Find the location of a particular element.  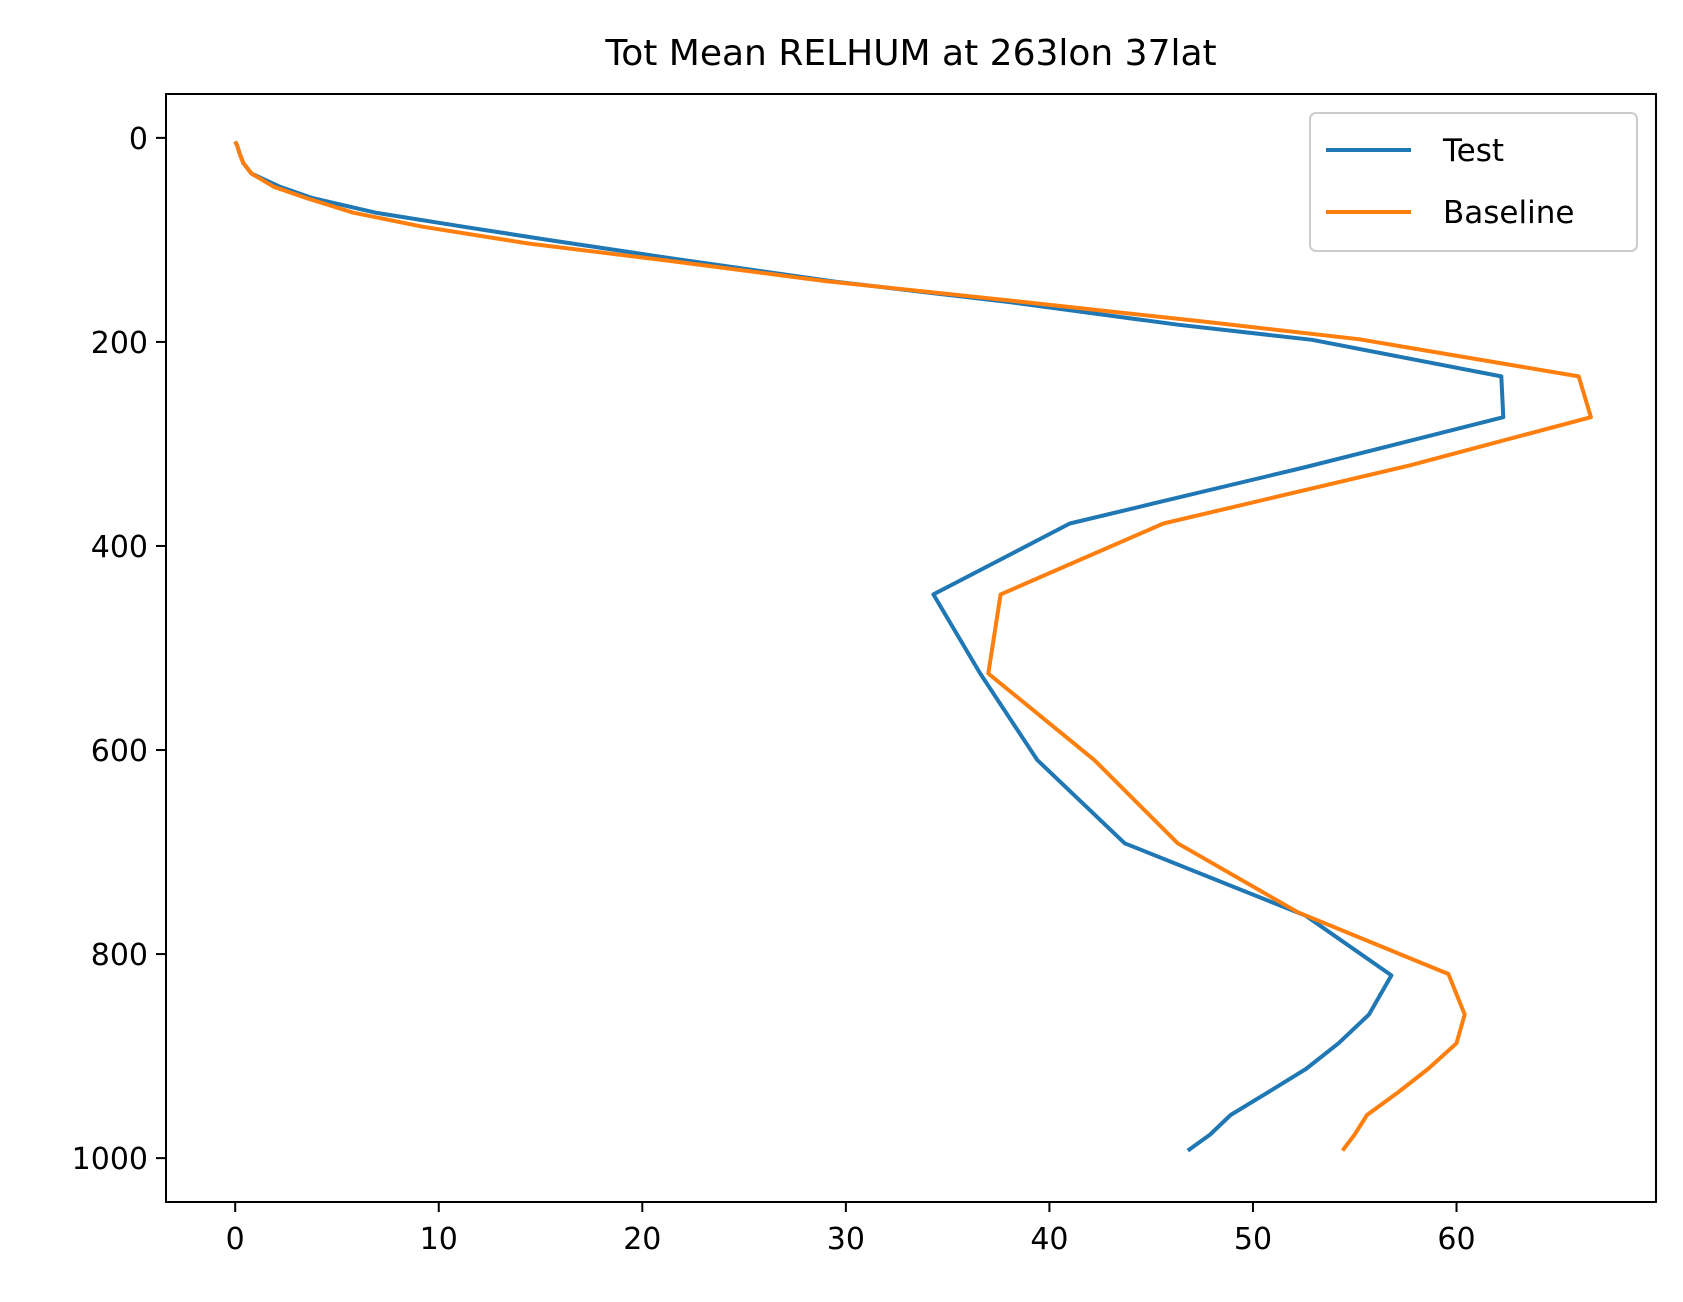

x-tick-label: 40 is located at coordinates (1049, 1239).